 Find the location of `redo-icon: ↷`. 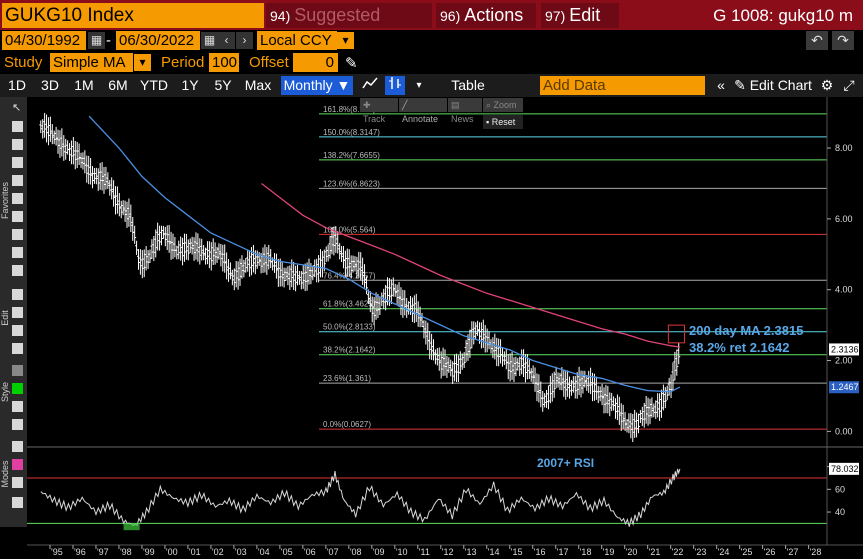

redo-icon: ↷ is located at coordinates (843, 40).